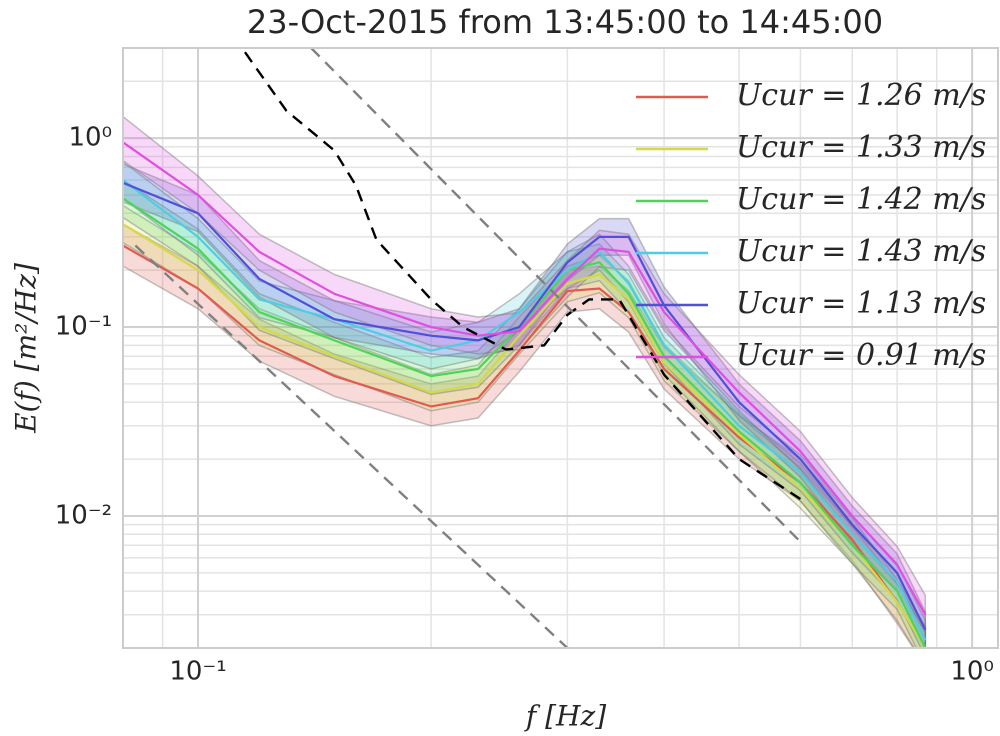 Image resolution: width=1000 pixels, height=736 pixels. I want to click on legend-label: Ucur = 0.91 m/s, so click(861, 355).